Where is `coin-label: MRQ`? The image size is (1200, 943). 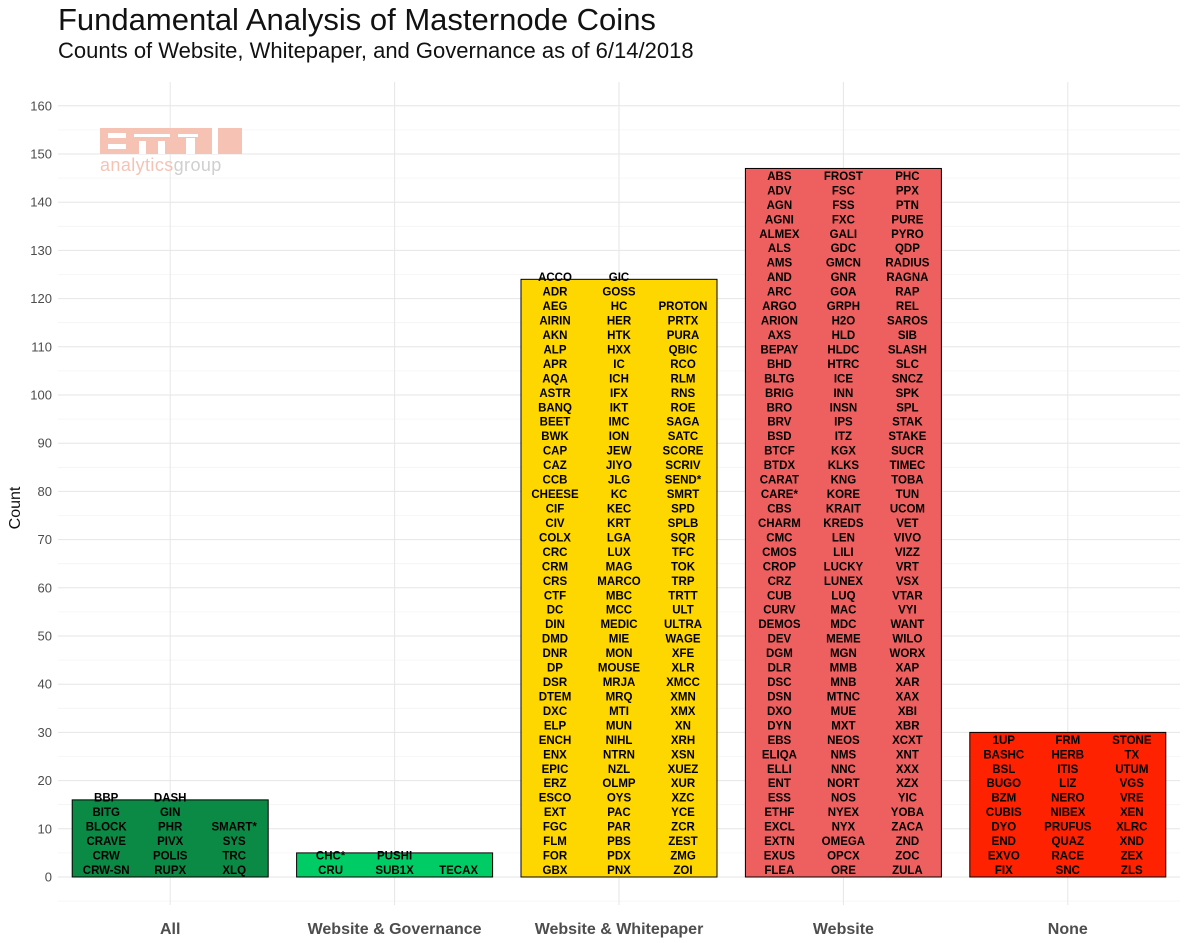
coin-label: MRQ is located at coordinates (619, 697).